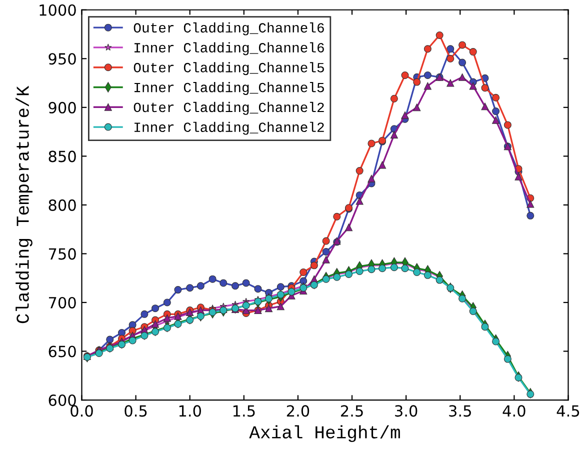  What do you see at coordinates (24, 205) in the screenshot?
I see `y-axis-title: Cladding Temperature/K` at bounding box center [24, 205].